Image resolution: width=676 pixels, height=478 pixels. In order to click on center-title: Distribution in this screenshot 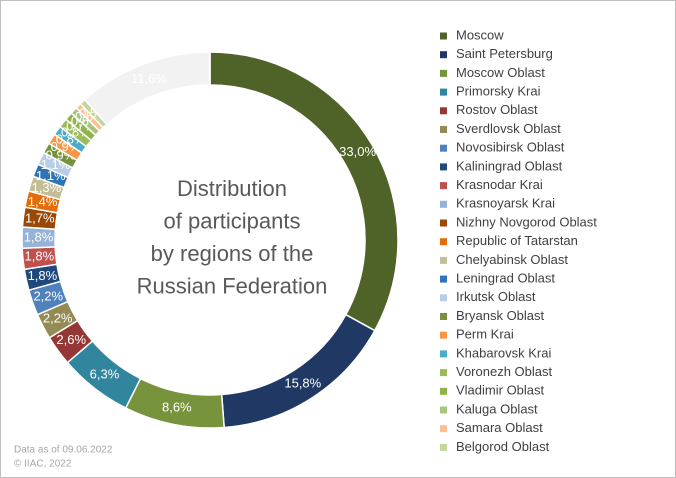, I will do `click(232, 188)`.